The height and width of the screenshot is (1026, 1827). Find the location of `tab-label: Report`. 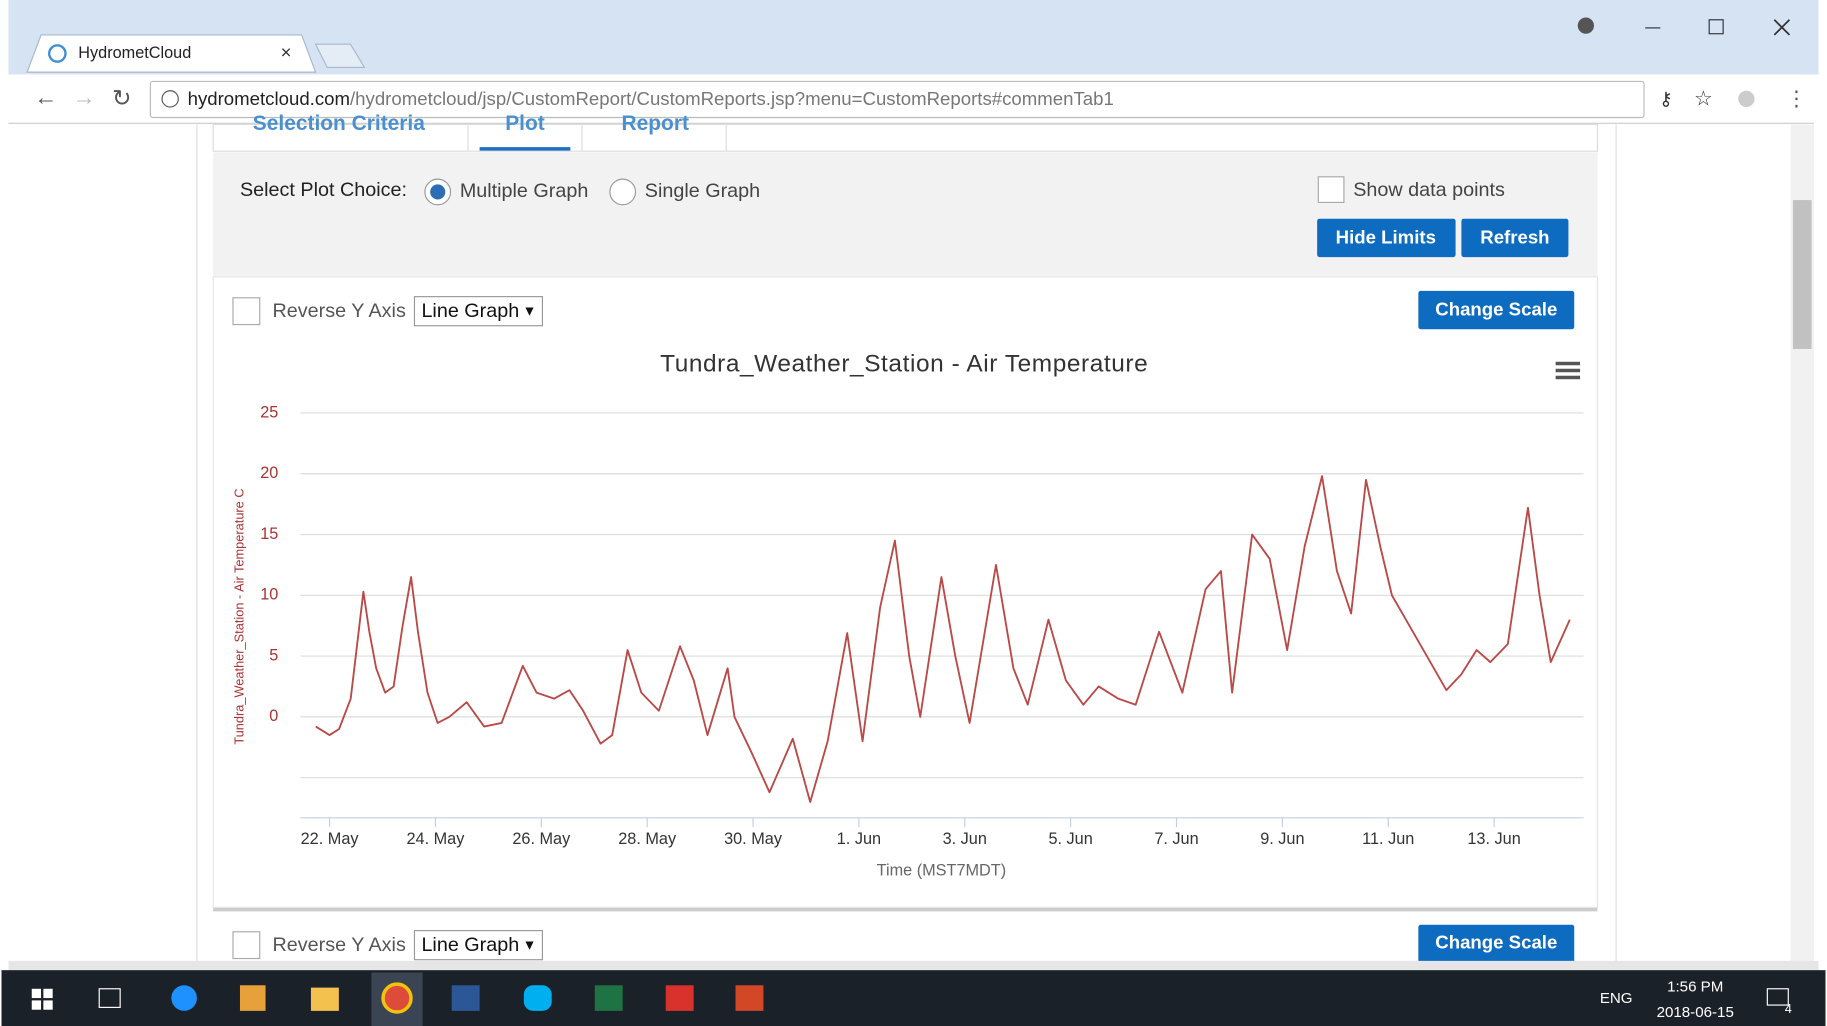

tab-label: Report is located at coordinates (655, 123).